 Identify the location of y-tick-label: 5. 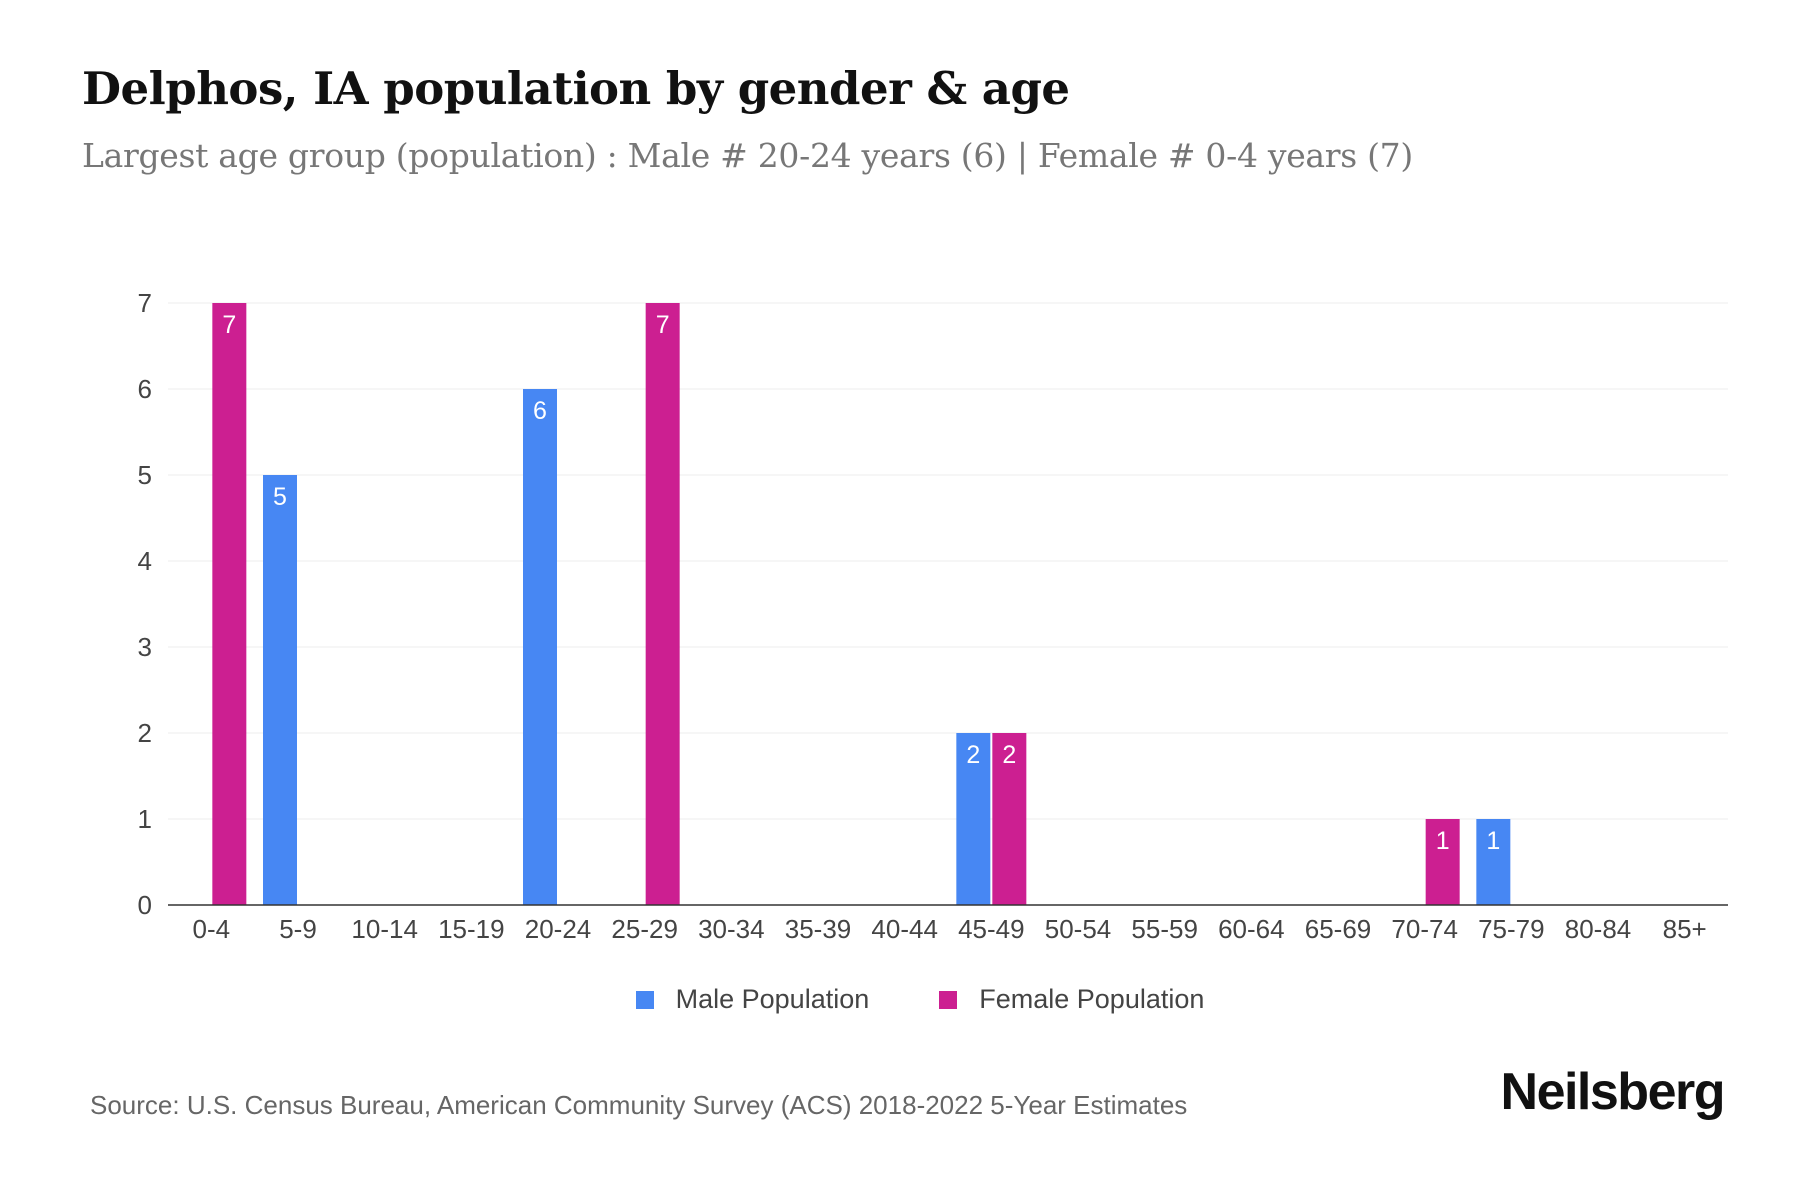
(145, 475).